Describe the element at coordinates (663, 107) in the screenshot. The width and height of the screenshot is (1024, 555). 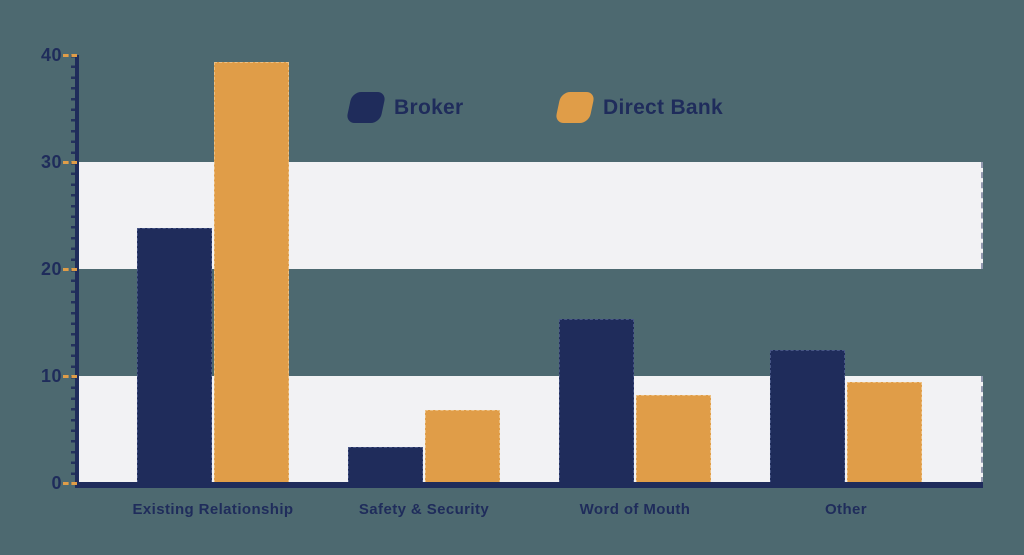
I see `direct-bank-legend-label: Direct Bank` at that location.